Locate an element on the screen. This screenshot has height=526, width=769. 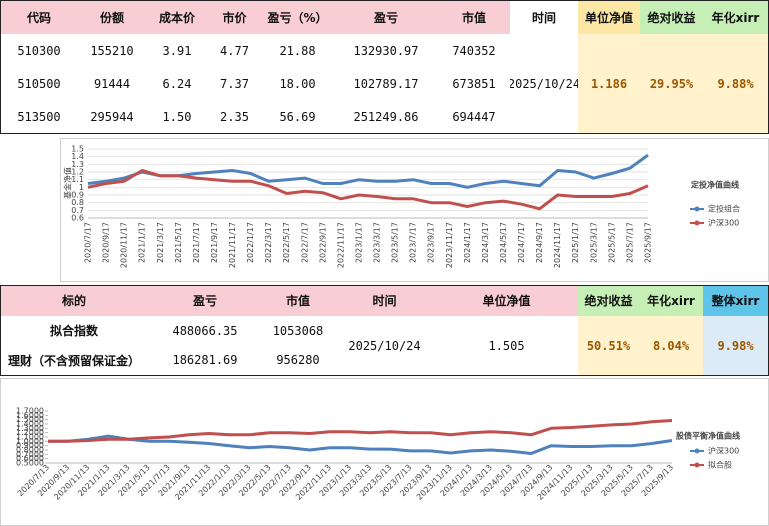
x-tick-label: 2023/7/17 is located at coordinates (413, 242).